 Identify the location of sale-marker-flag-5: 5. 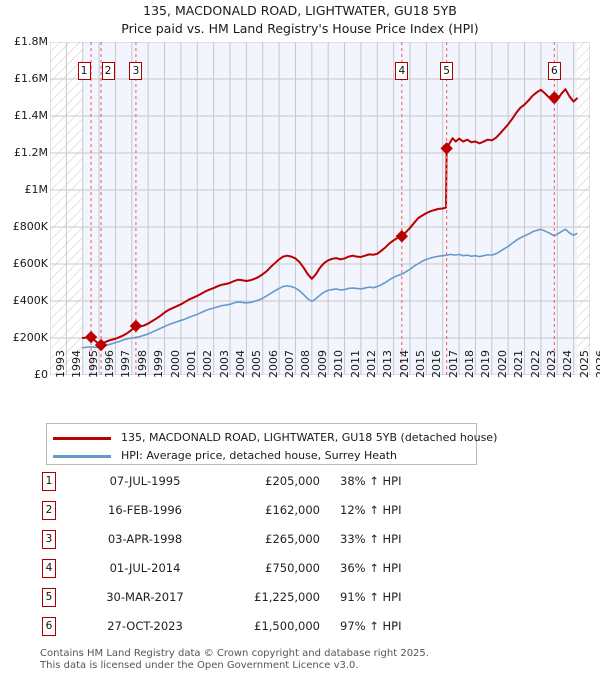
(447, 71).